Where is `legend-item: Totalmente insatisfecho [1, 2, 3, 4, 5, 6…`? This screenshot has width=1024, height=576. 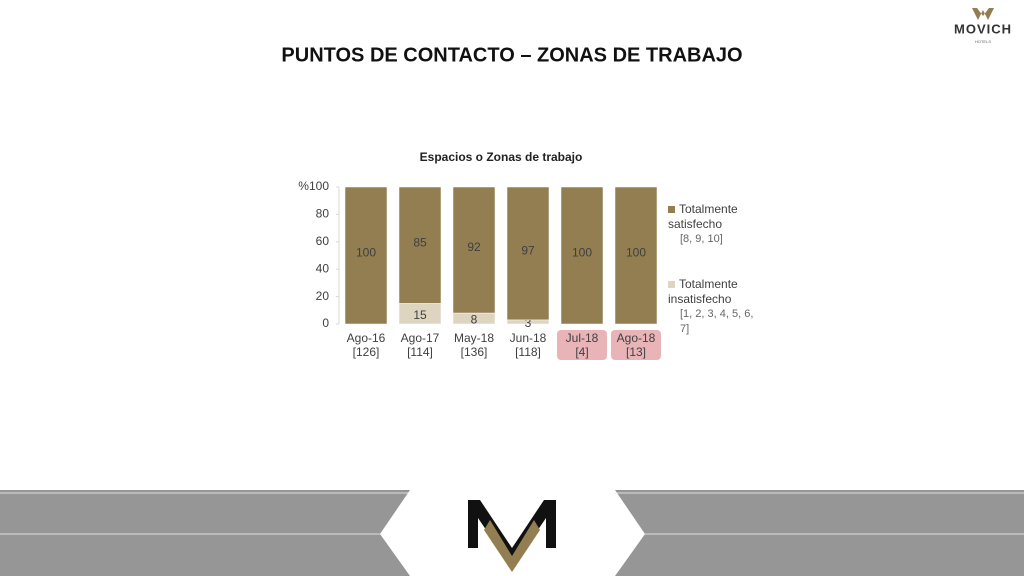
legend-item: Totalmente insatisfecho [1, 2, 3, 4, 5, 6… is located at coordinates (713, 307).